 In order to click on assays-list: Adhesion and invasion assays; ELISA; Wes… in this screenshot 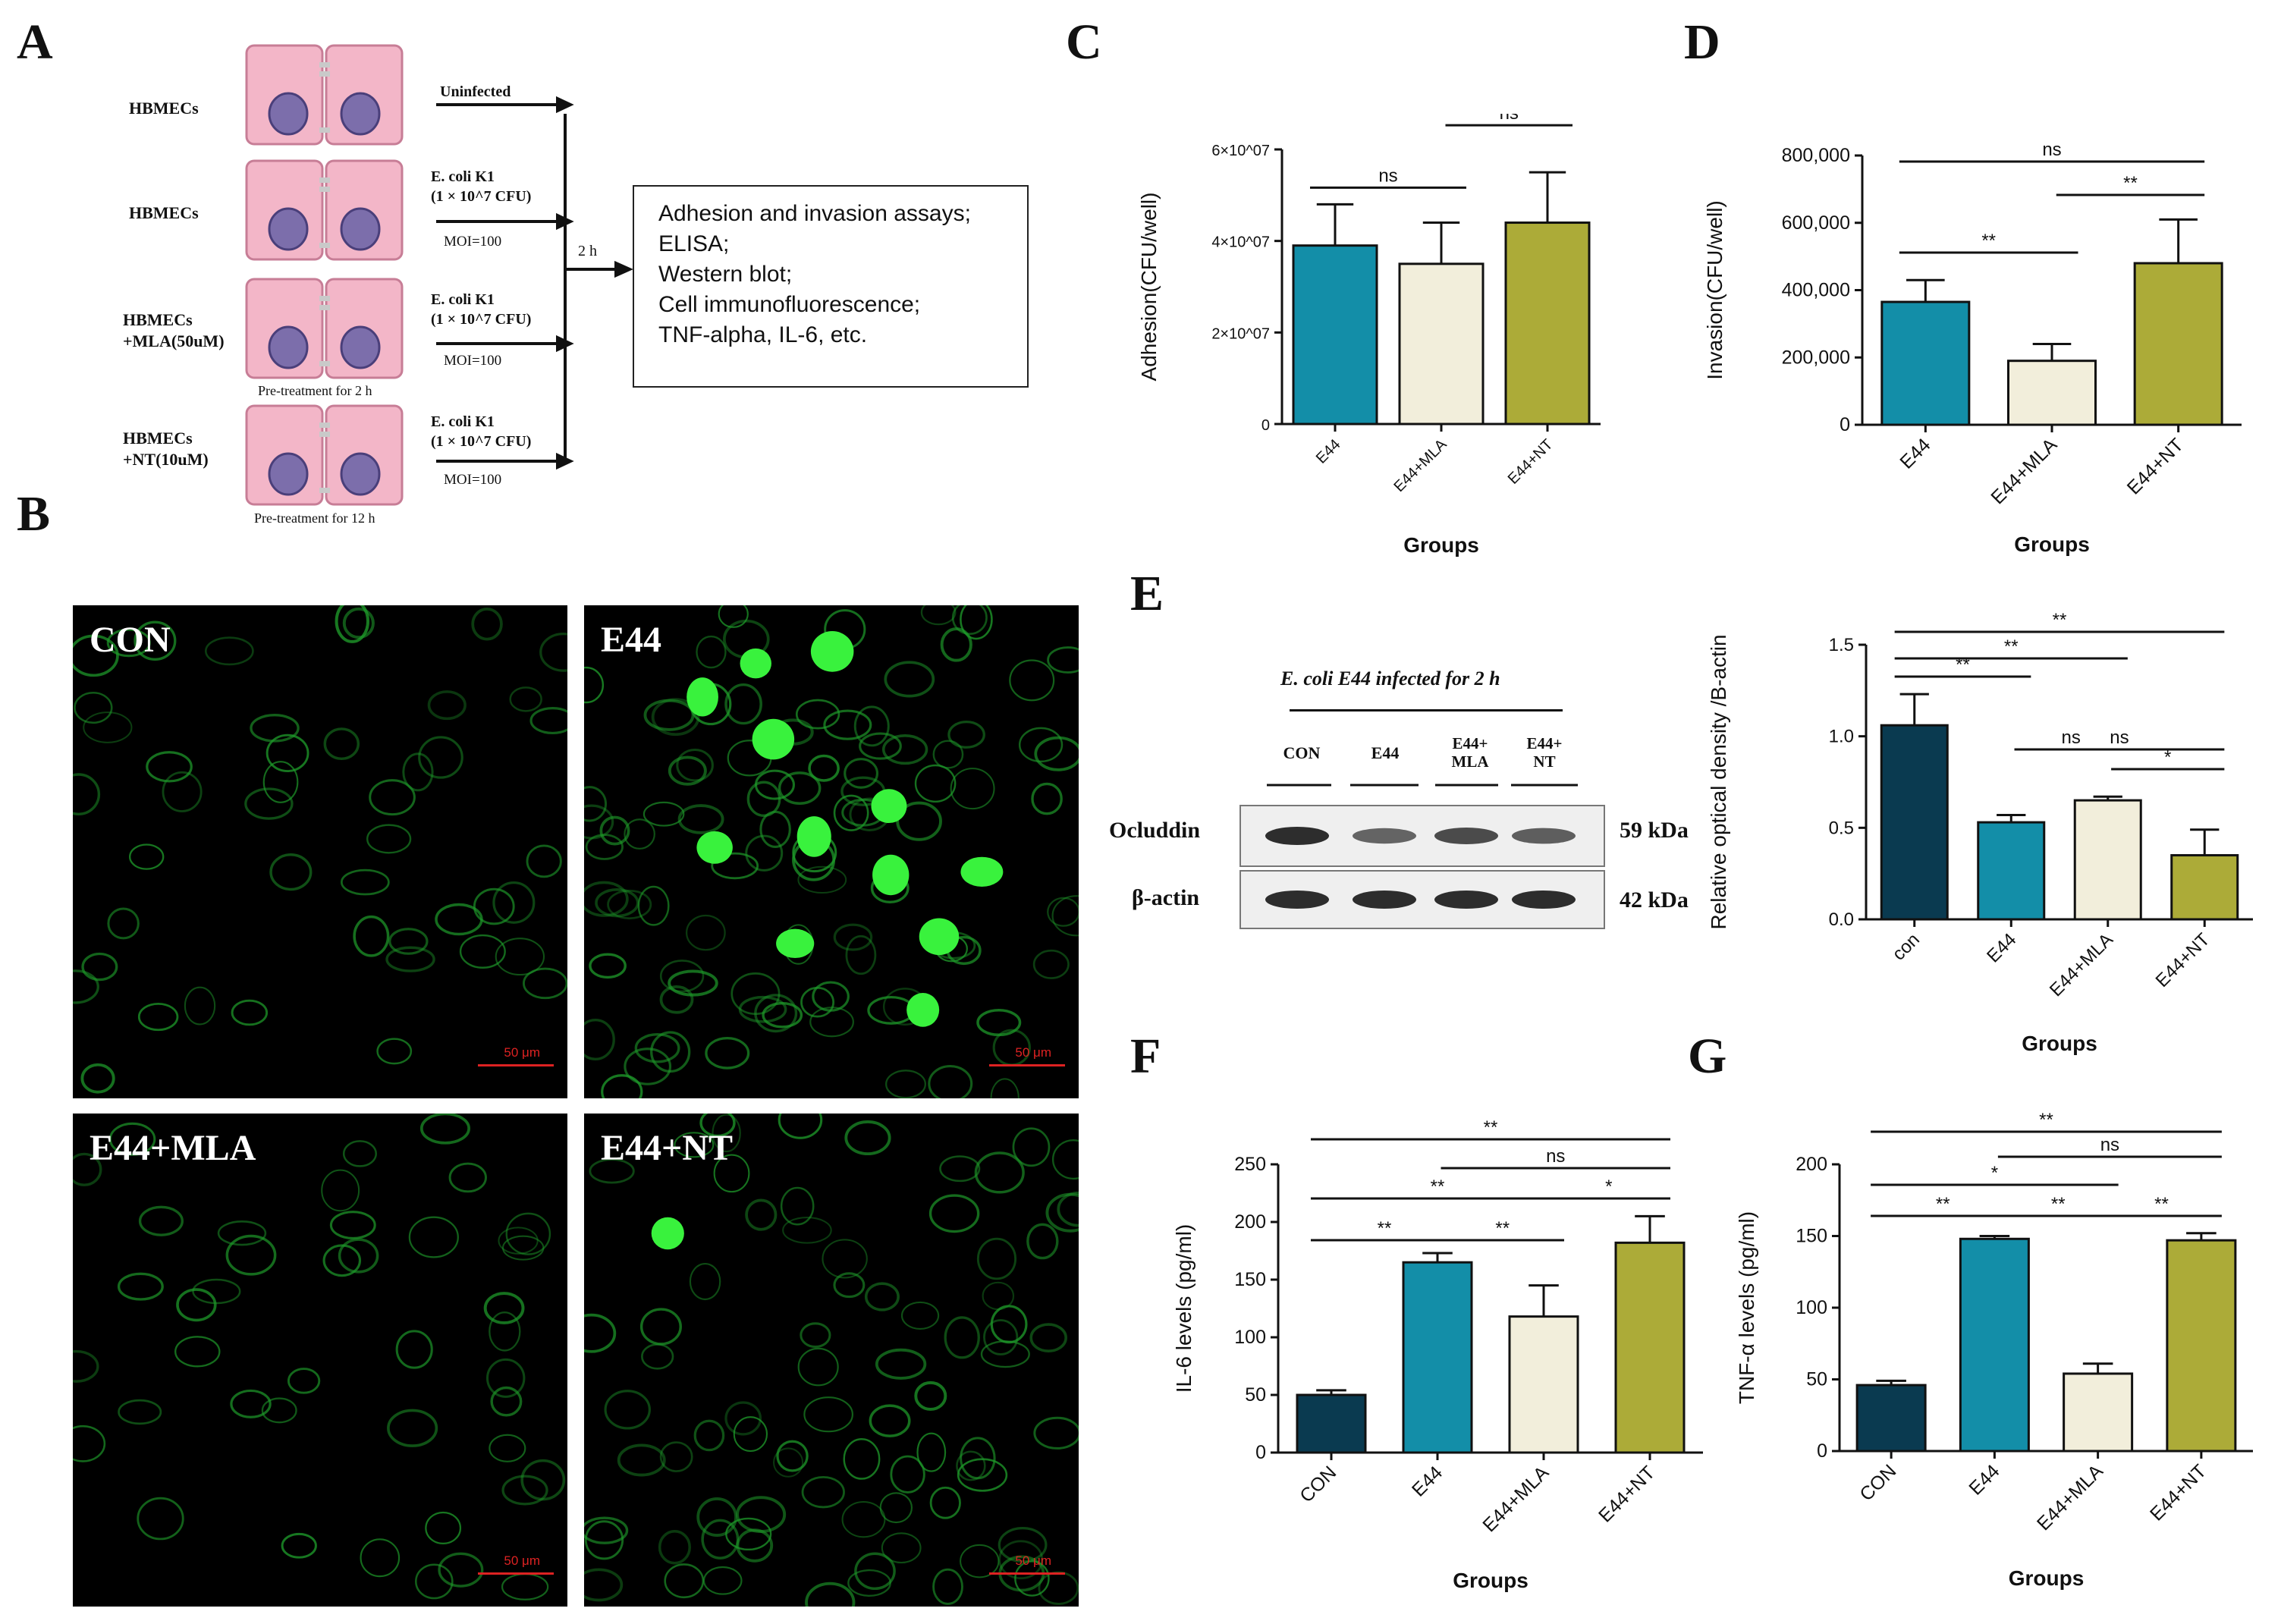, I will do `click(814, 274)`.